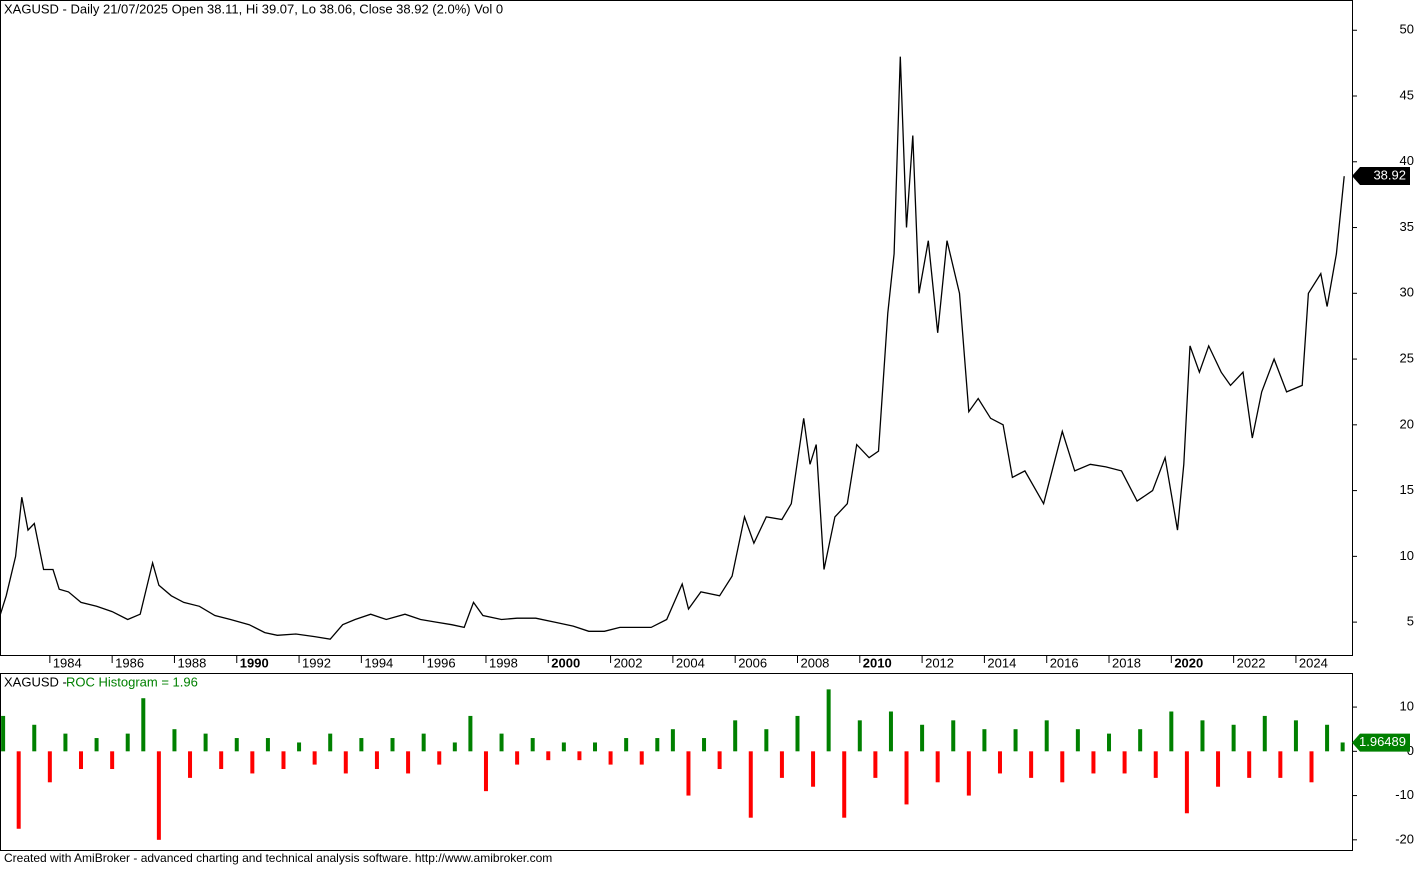 Image resolution: width=1420 pixels, height=872 pixels. What do you see at coordinates (1064, 662) in the screenshot?
I see `x-tick-label: 2016` at bounding box center [1064, 662].